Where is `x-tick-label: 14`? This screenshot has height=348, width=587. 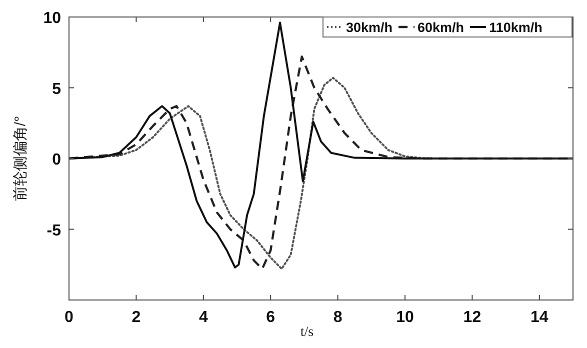 x-tick-label: 14 is located at coordinates (539, 317).